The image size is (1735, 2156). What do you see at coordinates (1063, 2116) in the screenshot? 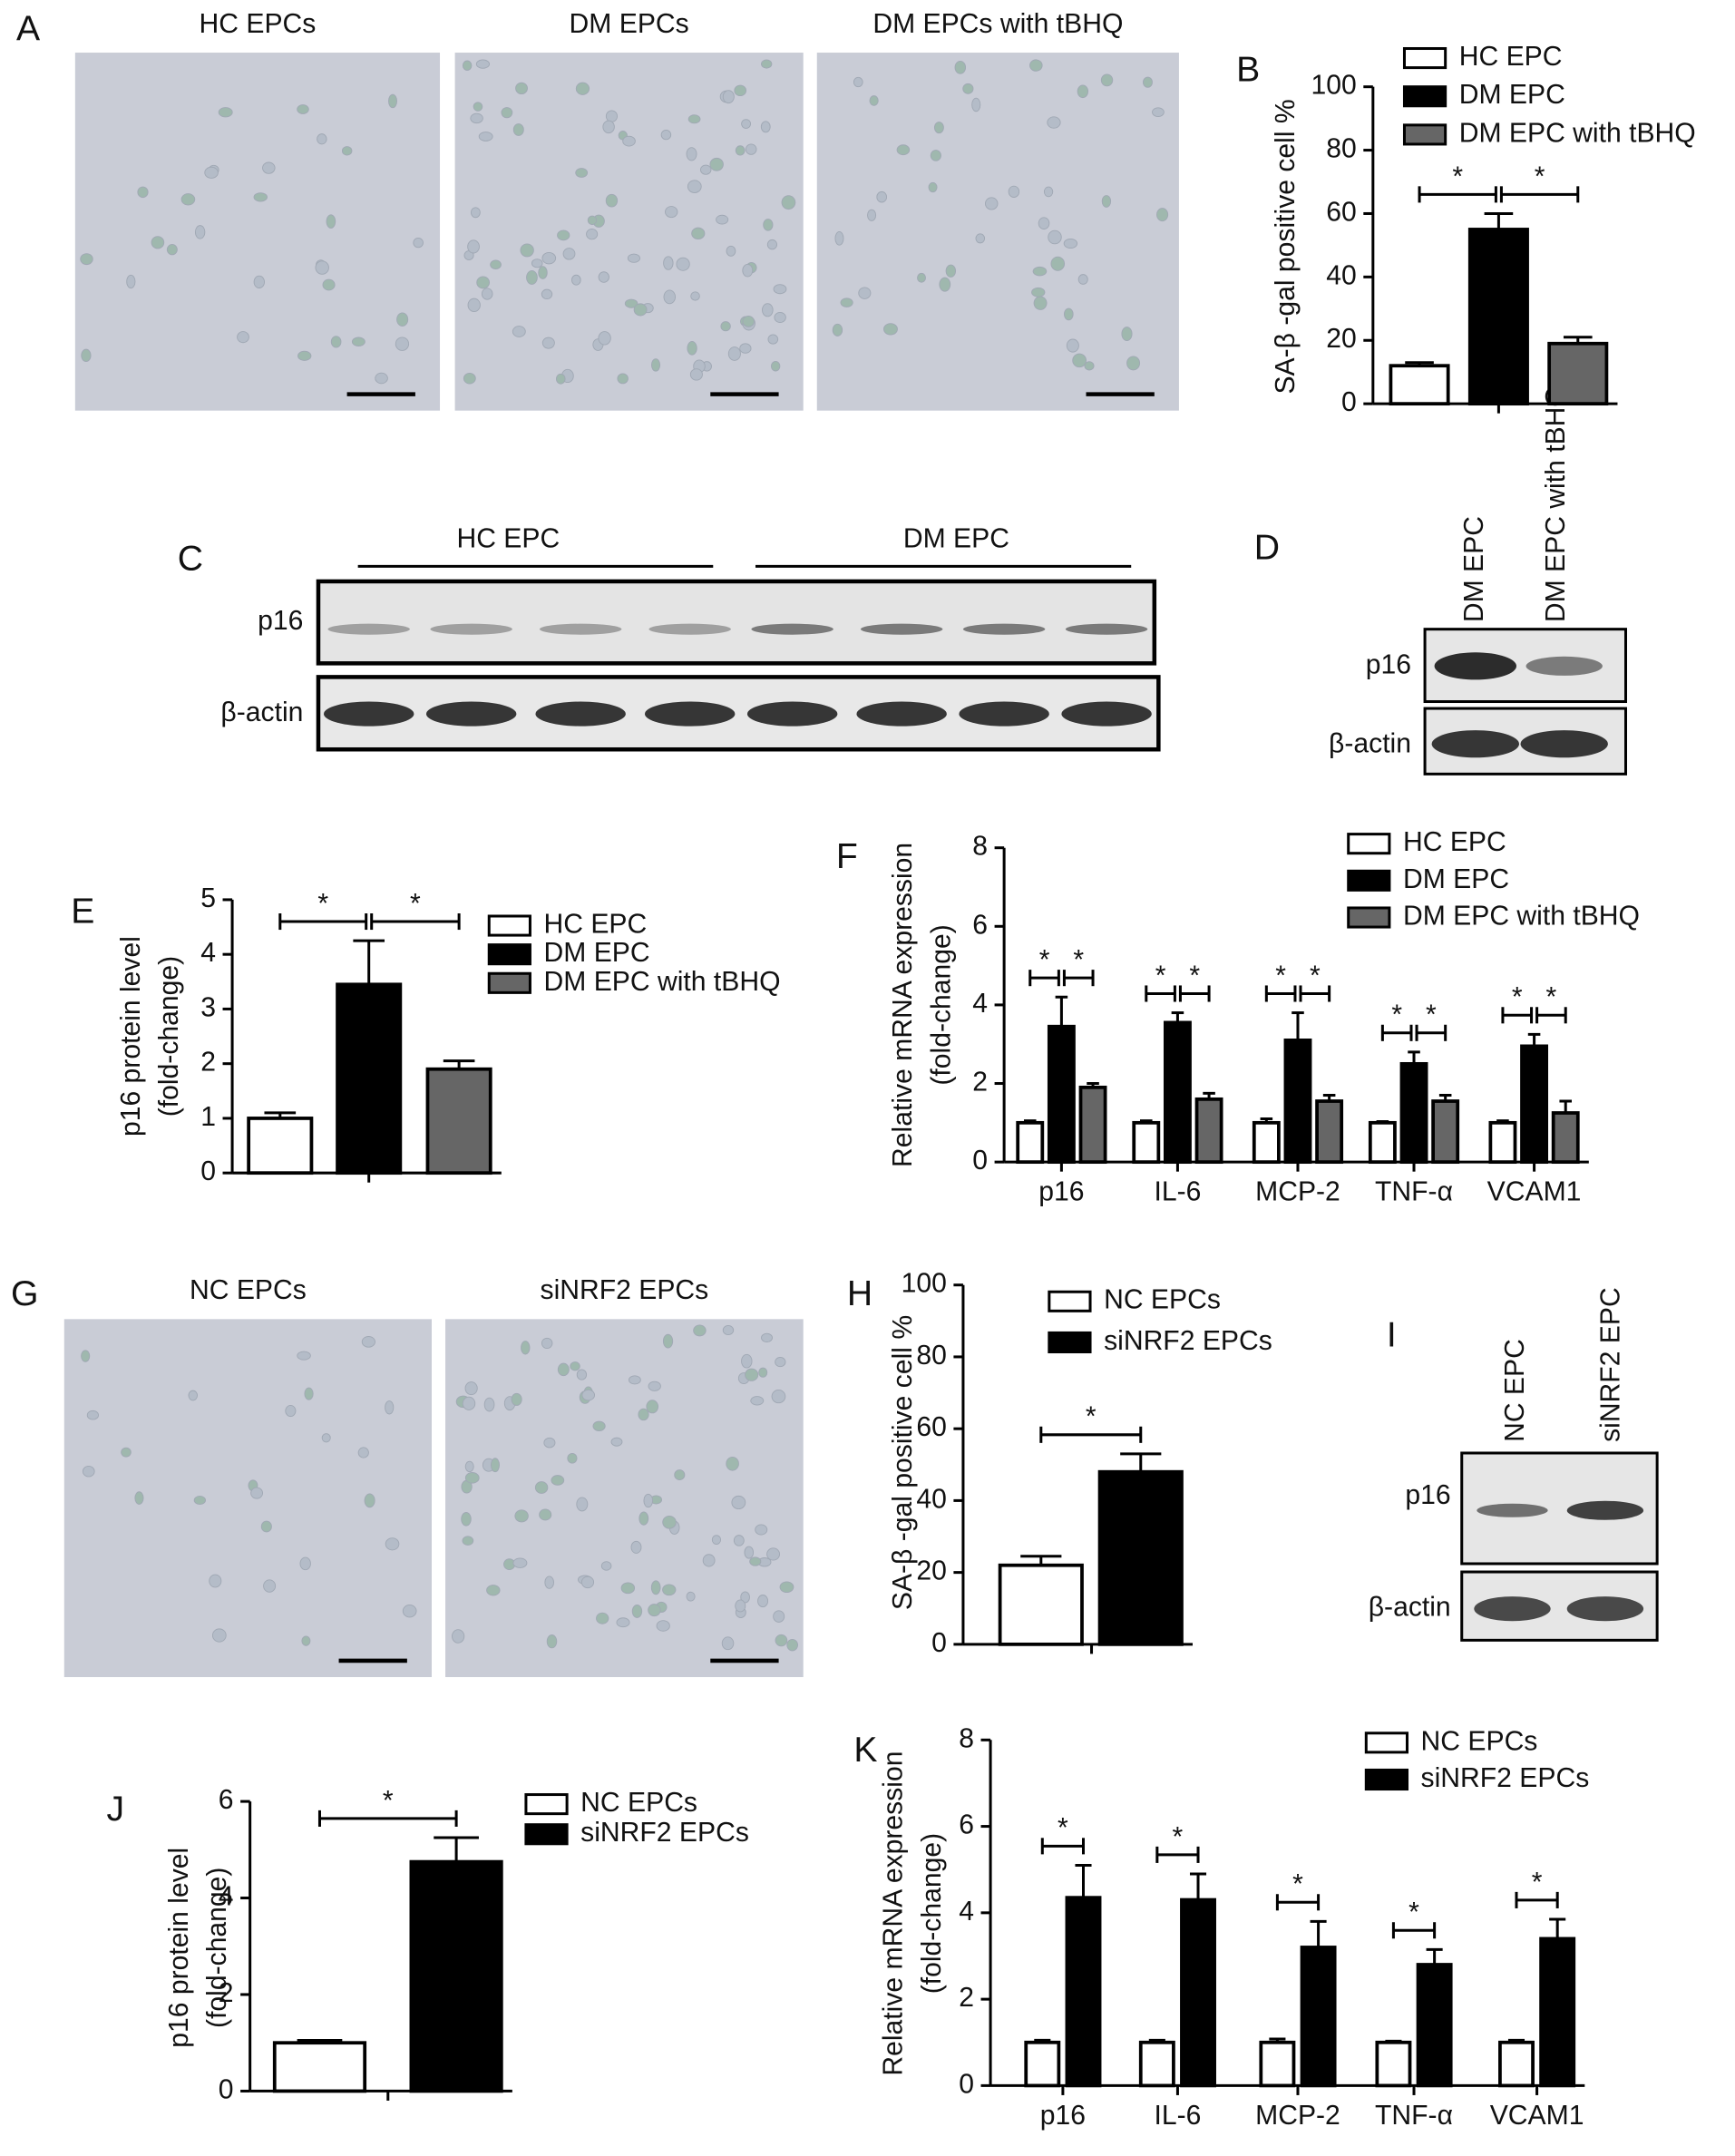
I see `x-tick-label: p16` at bounding box center [1063, 2116].